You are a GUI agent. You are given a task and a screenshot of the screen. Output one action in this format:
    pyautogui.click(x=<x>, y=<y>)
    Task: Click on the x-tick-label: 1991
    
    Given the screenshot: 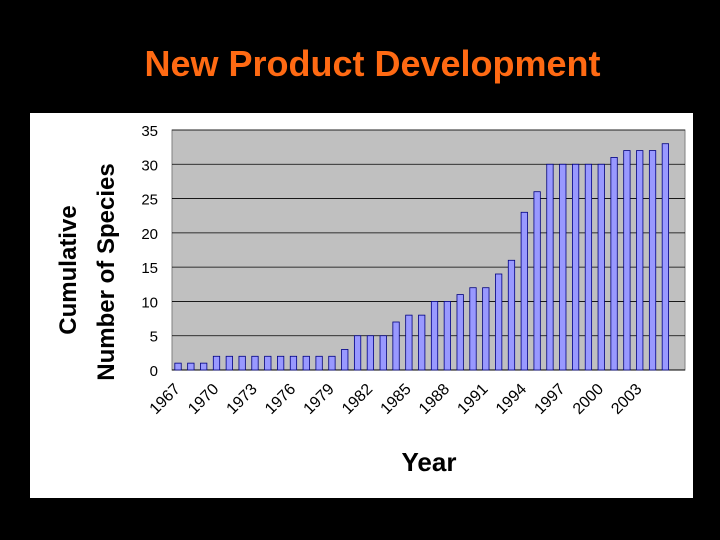 What is the action you would take?
    pyautogui.click(x=472, y=399)
    